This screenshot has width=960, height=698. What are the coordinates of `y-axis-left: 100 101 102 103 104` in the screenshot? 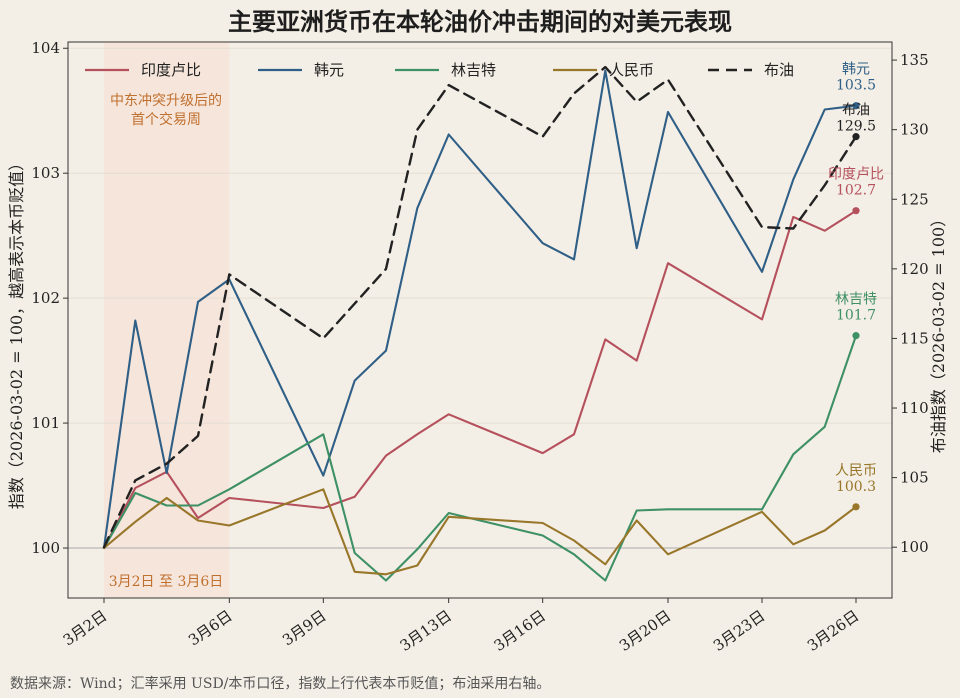 It's located at (49, 298).